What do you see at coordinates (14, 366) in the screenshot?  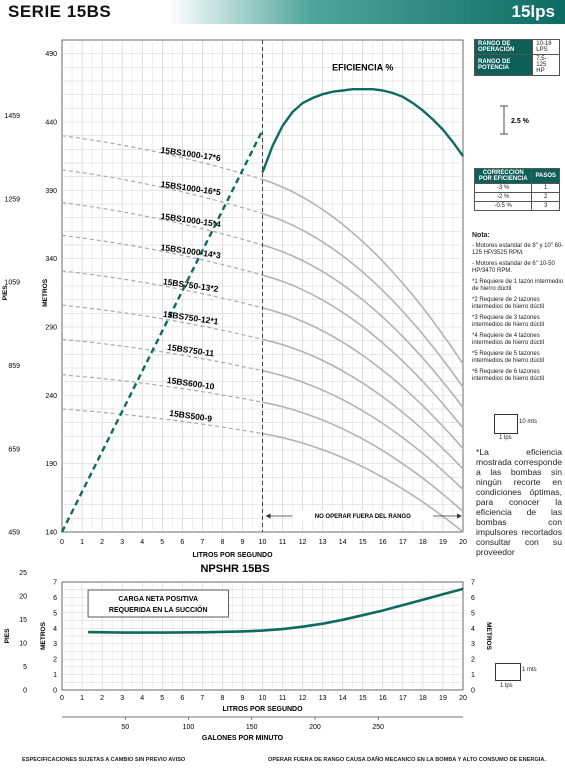 I see `y-tick-label-ft: 859` at bounding box center [14, 366].